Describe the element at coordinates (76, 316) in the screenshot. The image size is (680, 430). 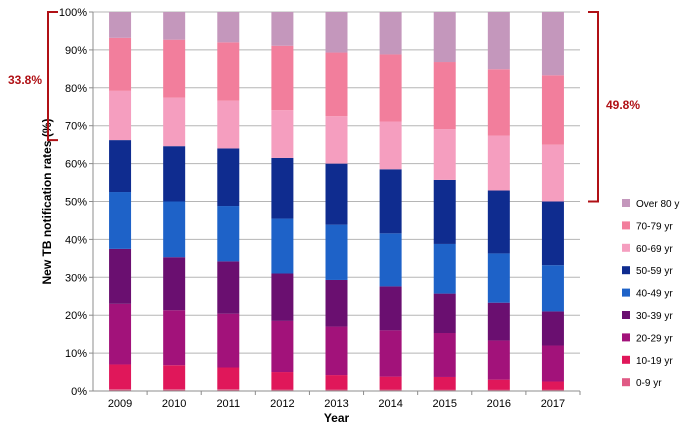
I see `y-tick-label: 20%` at that location.